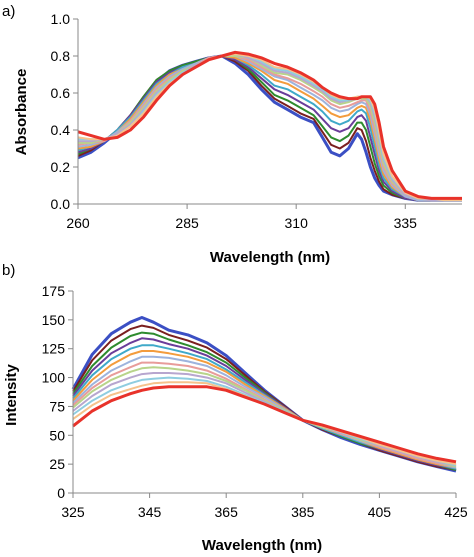 Image resolution: width=474 pixels, height=557 pixels. I want to click on panel-b-y-tick-label: 75, so click(57, 406).